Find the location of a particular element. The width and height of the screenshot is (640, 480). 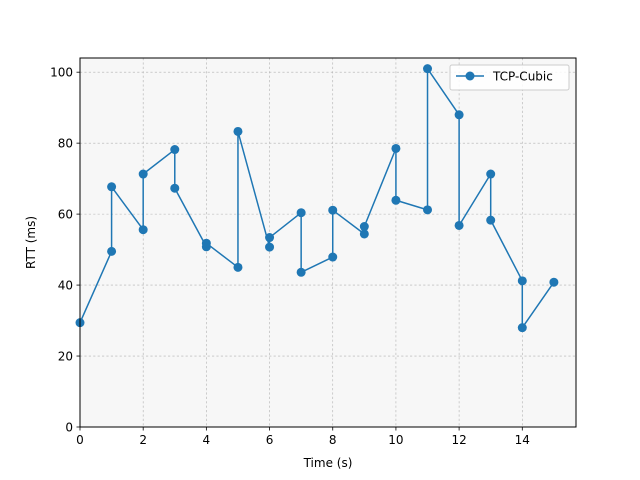

x-tick-label: 12 is located at coordinates (458, 440).